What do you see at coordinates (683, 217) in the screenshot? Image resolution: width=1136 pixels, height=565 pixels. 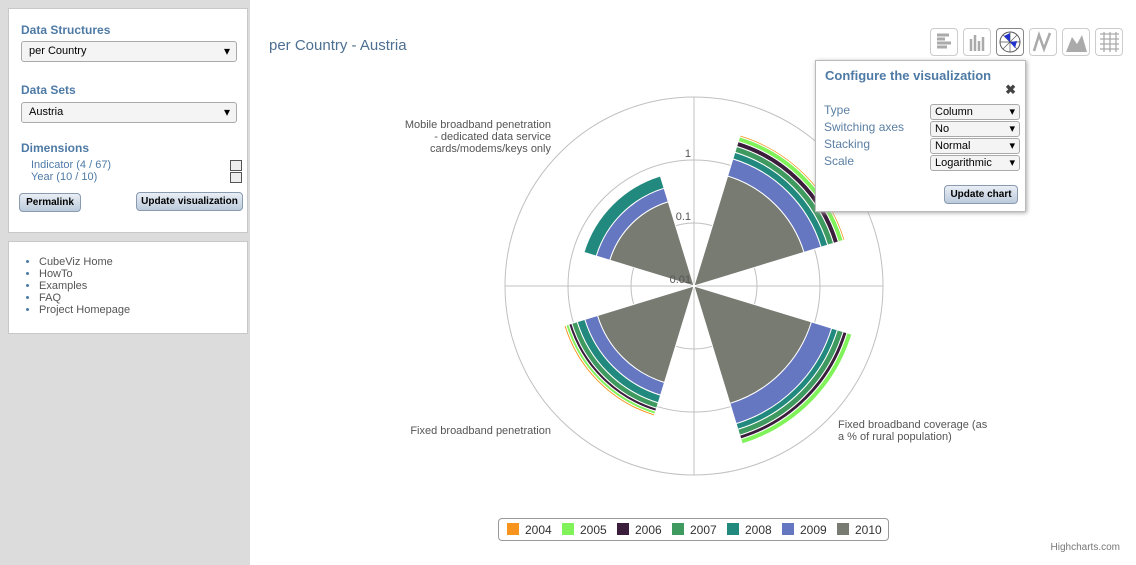 I see `y-tick-label: 0.1` at bounding box center [683, 217].